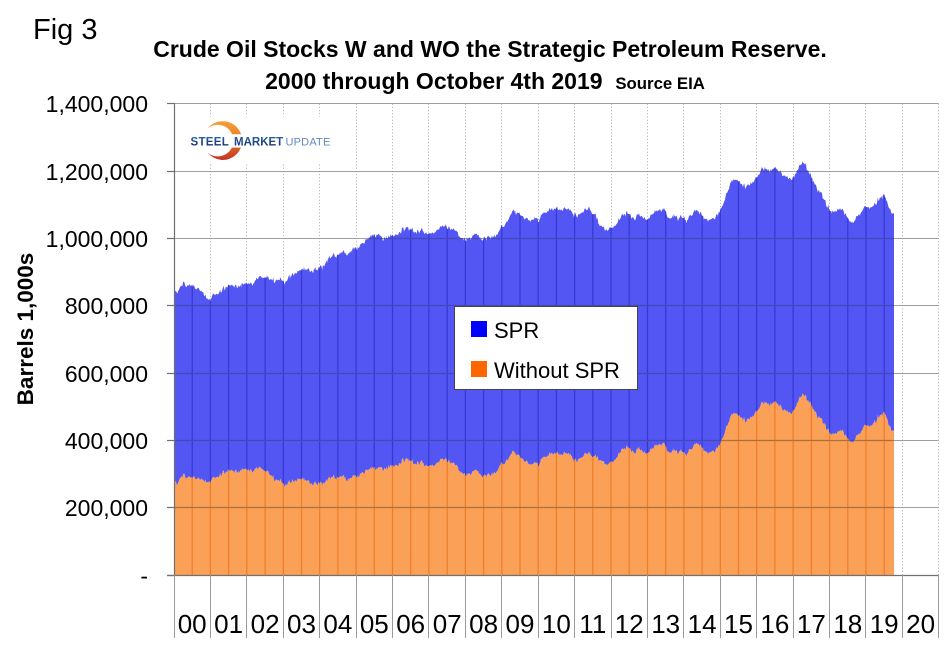 This screenshot has width=945, height=658. I want to click on svg-text: UPDATE, so click(308, 143).